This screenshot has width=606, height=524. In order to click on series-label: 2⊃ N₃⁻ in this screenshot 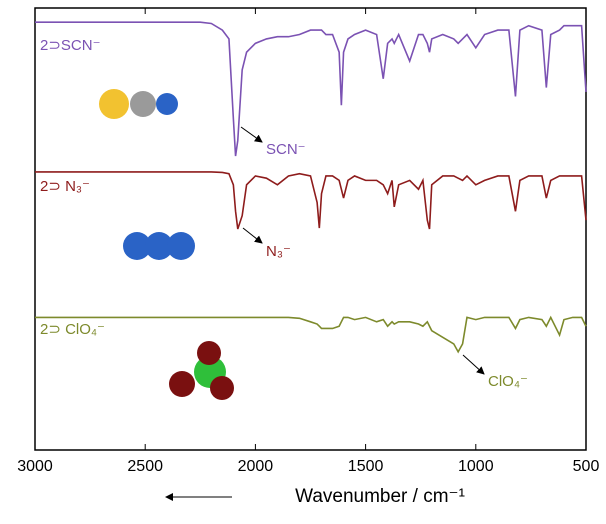, I will do `click(65, 186)`.